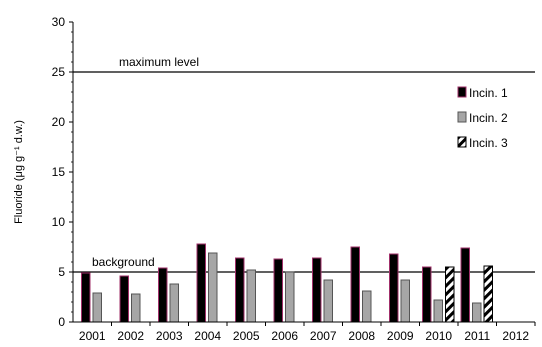 This screenshot has width=542, height=347. Describe the element at coordinates (488, 93) in the screenshot. I see `legend-label: Incin. 1` at that location.